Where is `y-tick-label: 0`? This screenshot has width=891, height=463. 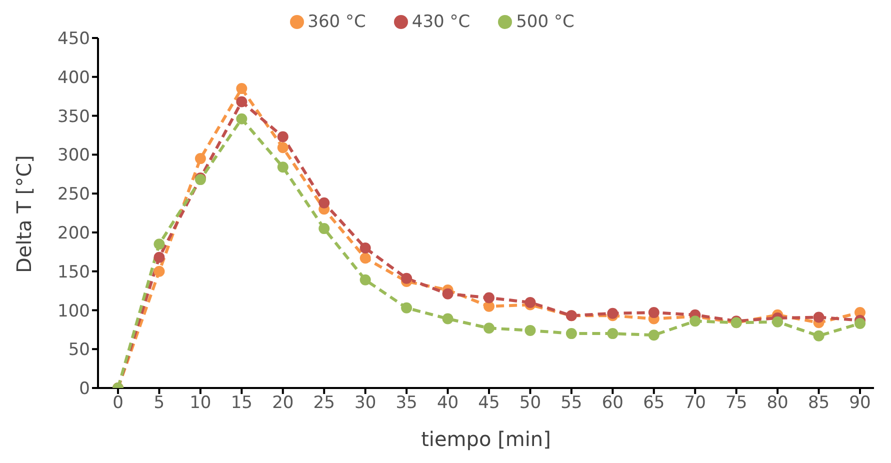 y-tick-label: 0 is located at coordinates (84, 389).